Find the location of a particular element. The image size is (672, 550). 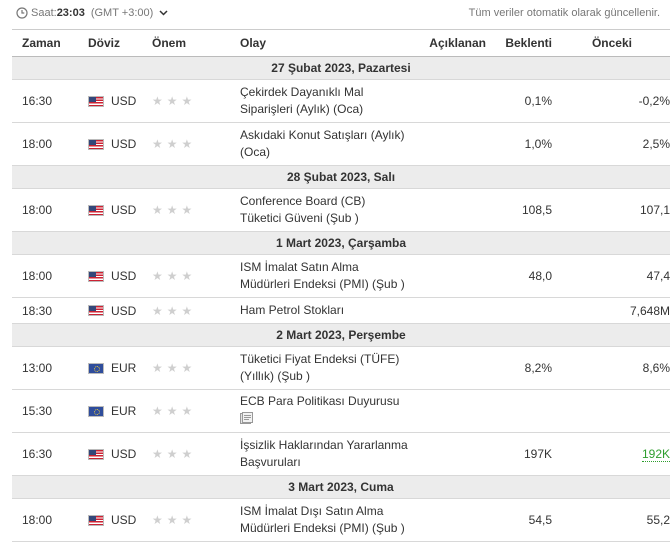

date-label: 28 Şubat 2023, Salı is located at coordinates (341, 177).